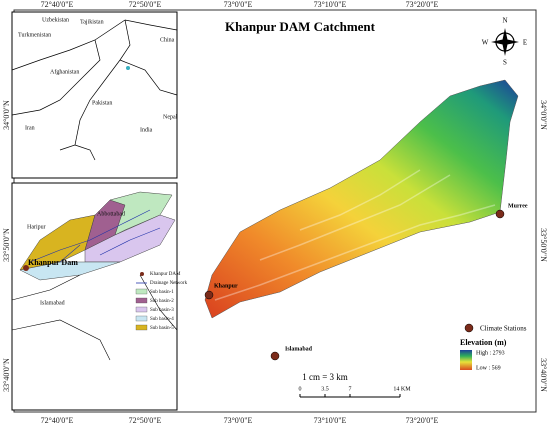  I want to click on country-label: Afghanistan, so click(64, 71).